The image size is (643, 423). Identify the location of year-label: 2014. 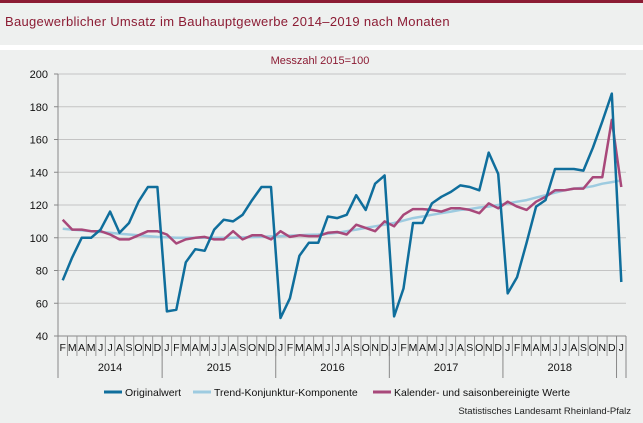
(110, 368).